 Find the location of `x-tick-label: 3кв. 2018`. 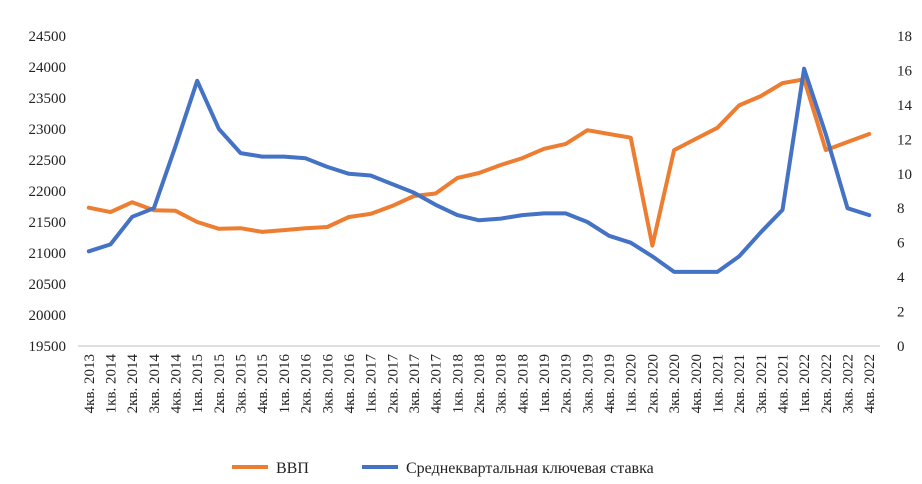

x-tick-label: 3кв. 2018 is located at coordinates (502, 383).